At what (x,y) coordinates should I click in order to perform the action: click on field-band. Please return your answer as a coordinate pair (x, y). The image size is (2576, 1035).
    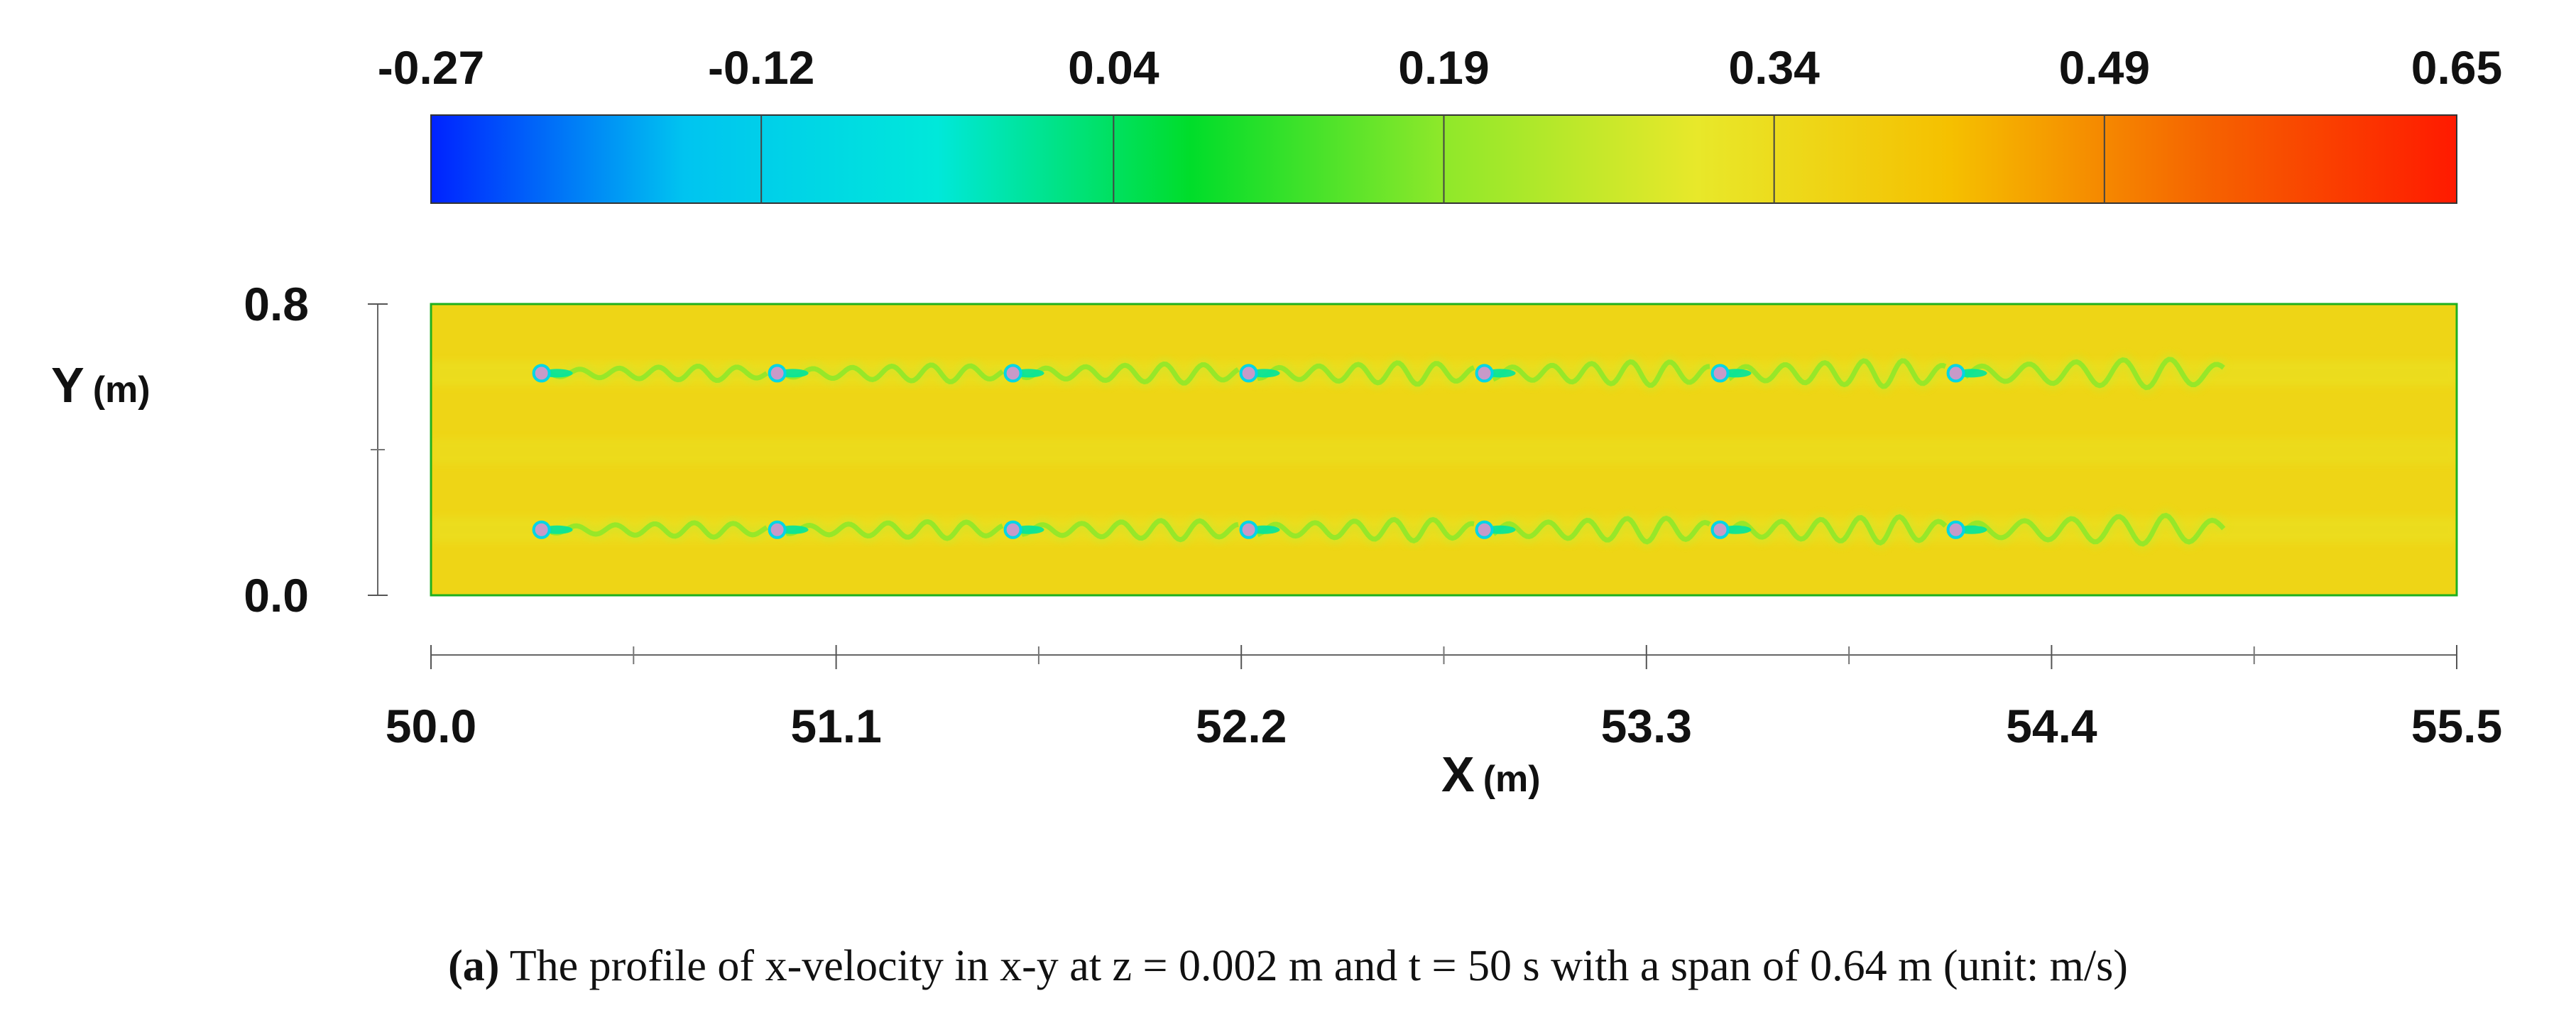
    Looking at the image, I should click on (1444, 452).